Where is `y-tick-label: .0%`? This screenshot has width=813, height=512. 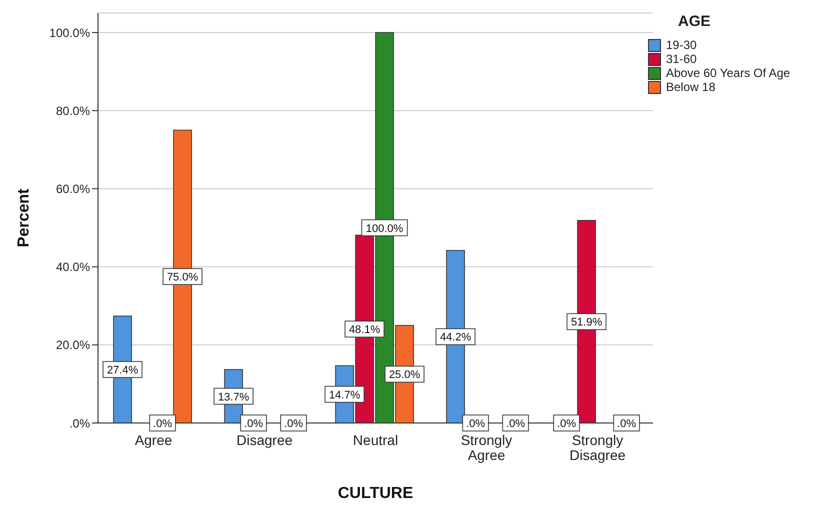
y-tick-label: .0% is located at coordinates (79, 423).